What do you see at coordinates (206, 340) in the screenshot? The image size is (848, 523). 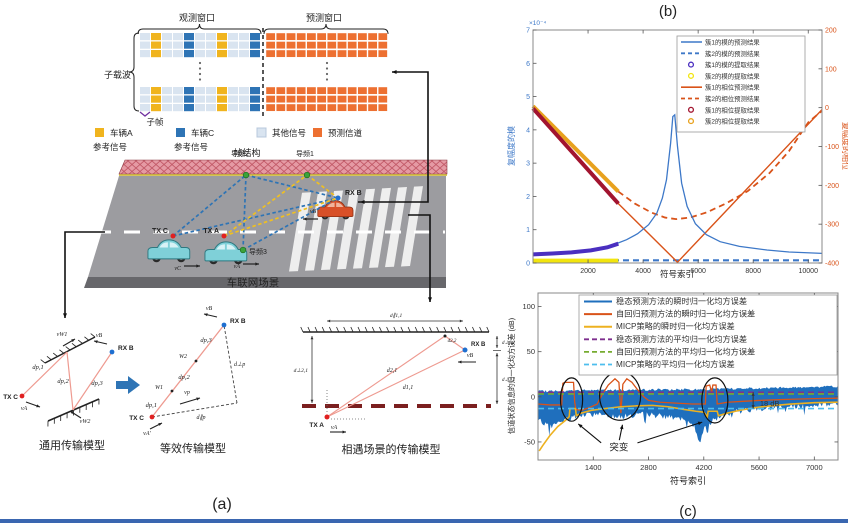 I see `dp3-label: dp,3` at bounding box center [206, 340].